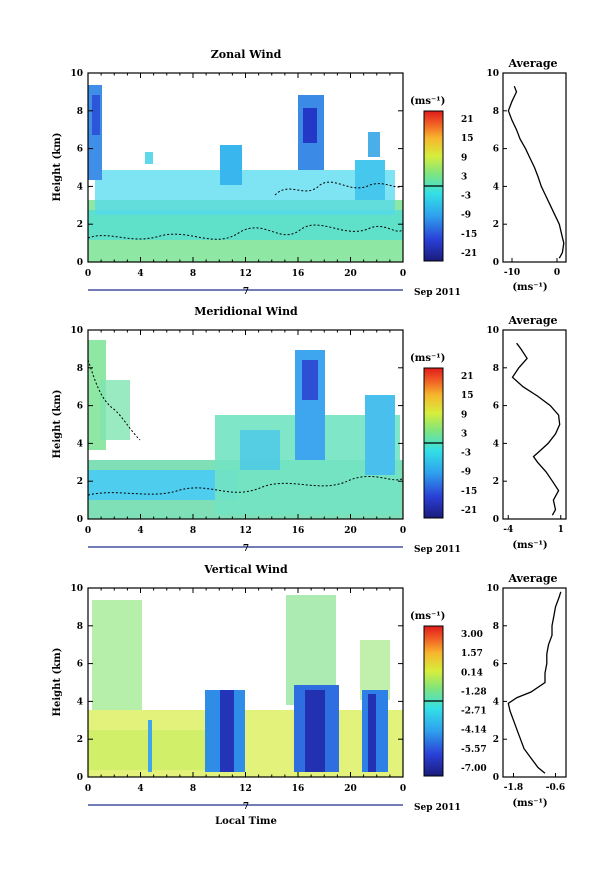 The width and height of the screenshot is (616, 873). What do you see at coordinates (557, 273) in the screenshot?
I see `avg-x-tick-label: 0` at bounding box center [557, 273].